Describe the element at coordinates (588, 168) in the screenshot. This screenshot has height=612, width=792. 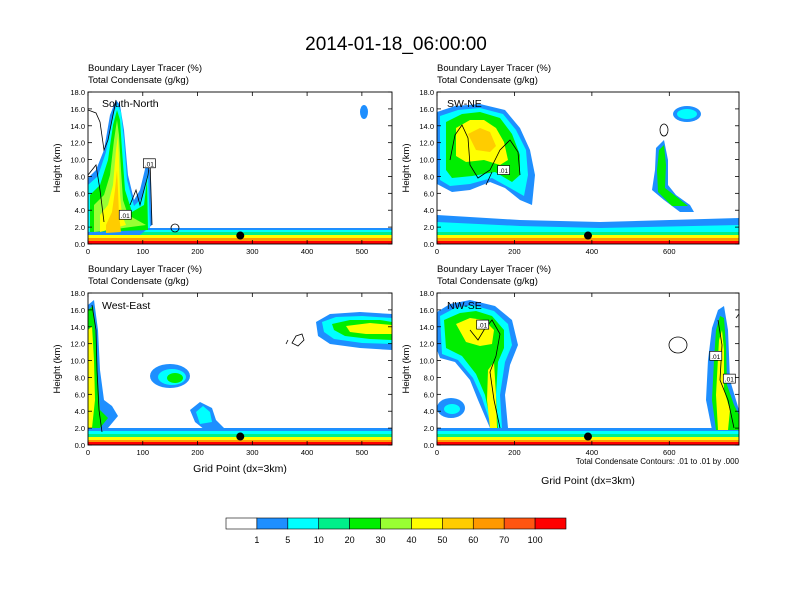
I see `plot-area: .01` at that location.